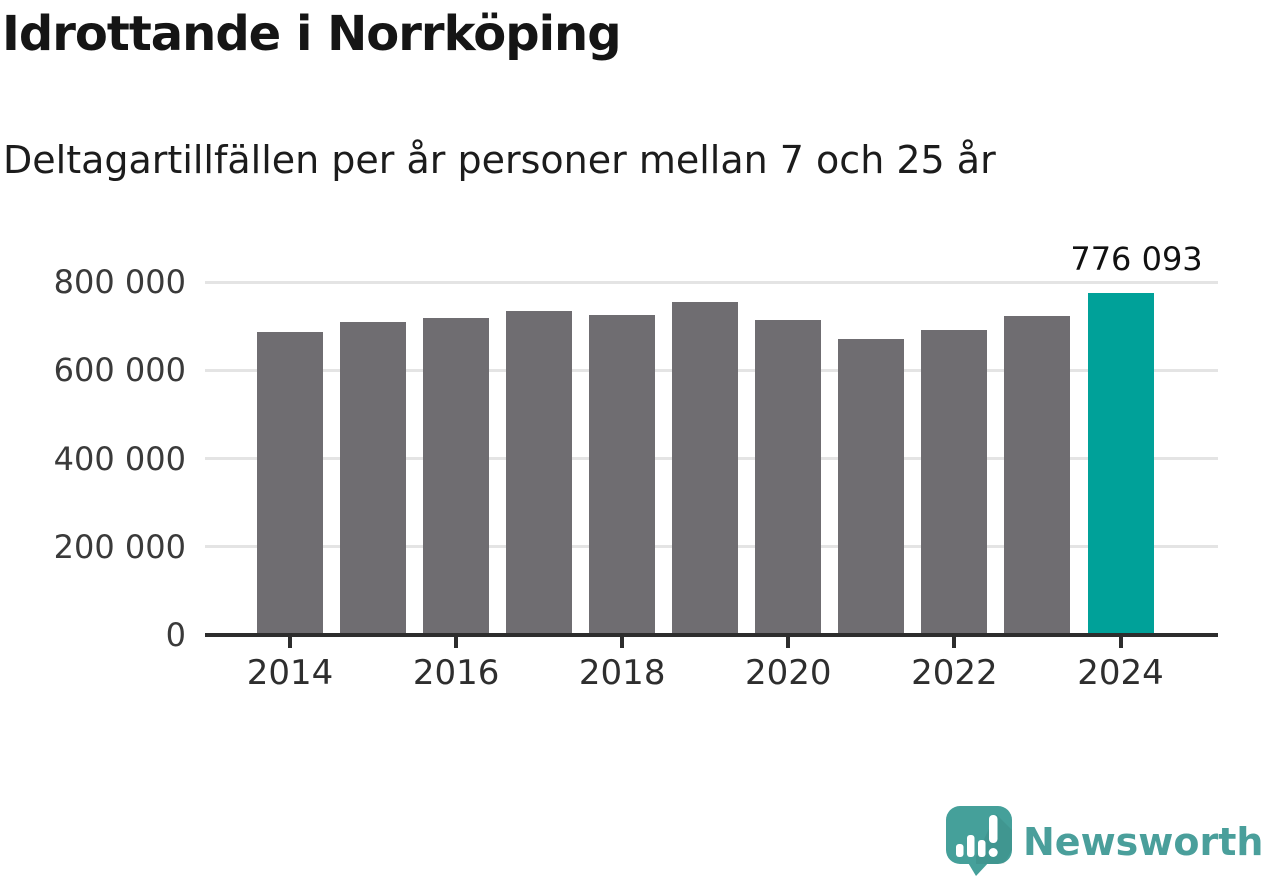  I want to click on x-tick-label-2014: 2014, so click(290, 673).